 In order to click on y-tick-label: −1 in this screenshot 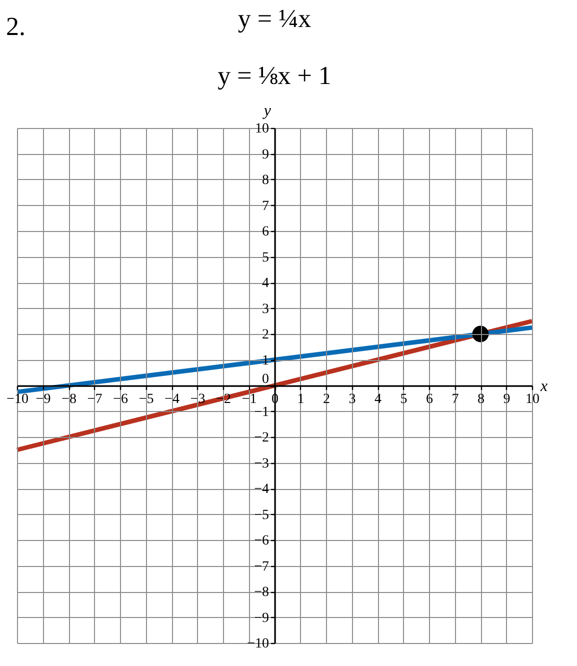, I will do `click(261, 412)`.